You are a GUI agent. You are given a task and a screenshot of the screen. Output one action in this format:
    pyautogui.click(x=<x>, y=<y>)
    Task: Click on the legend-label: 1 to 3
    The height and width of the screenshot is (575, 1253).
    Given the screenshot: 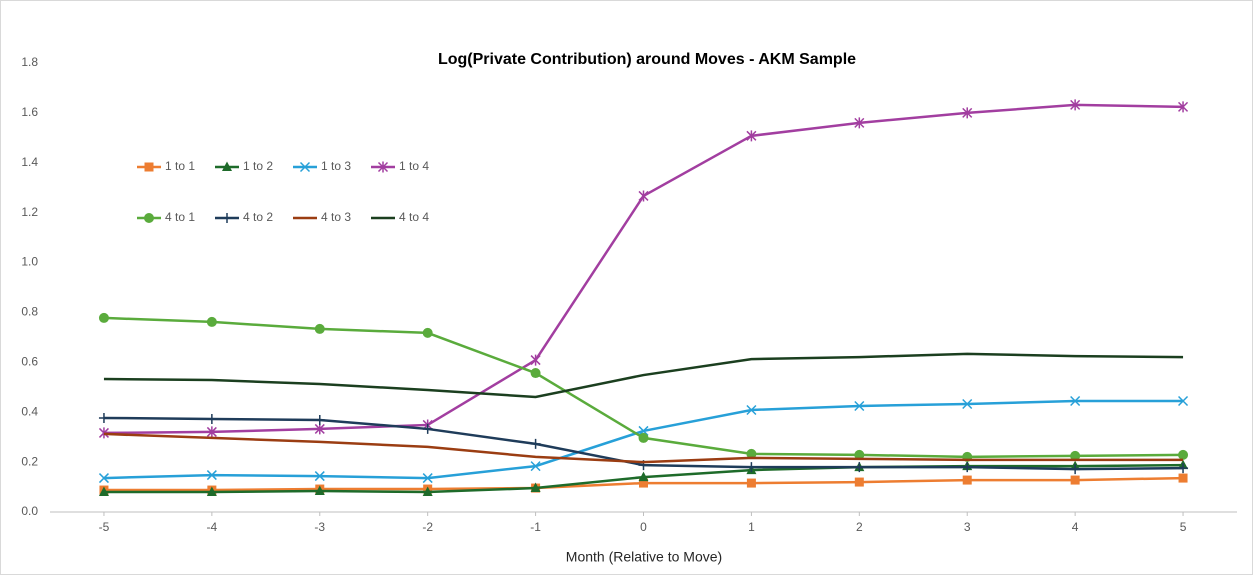 What is the action you would take?
    pyautogui.click(x=336, y=166)
    